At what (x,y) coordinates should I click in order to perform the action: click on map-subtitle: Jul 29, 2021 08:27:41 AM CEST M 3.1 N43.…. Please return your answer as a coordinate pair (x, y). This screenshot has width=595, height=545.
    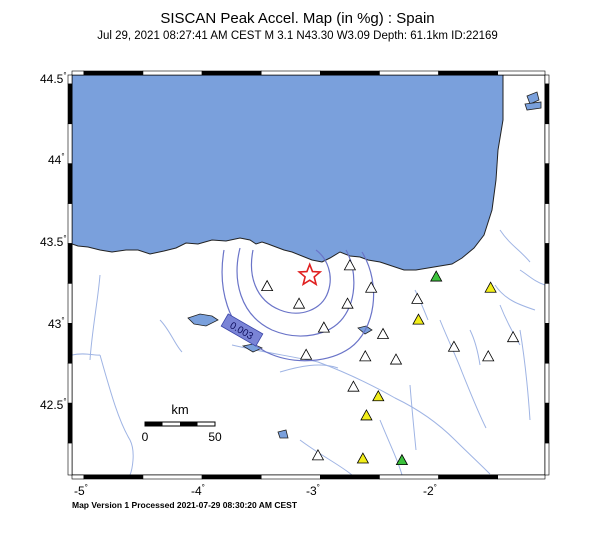
    Looking at the image, I should click on (297, 36).